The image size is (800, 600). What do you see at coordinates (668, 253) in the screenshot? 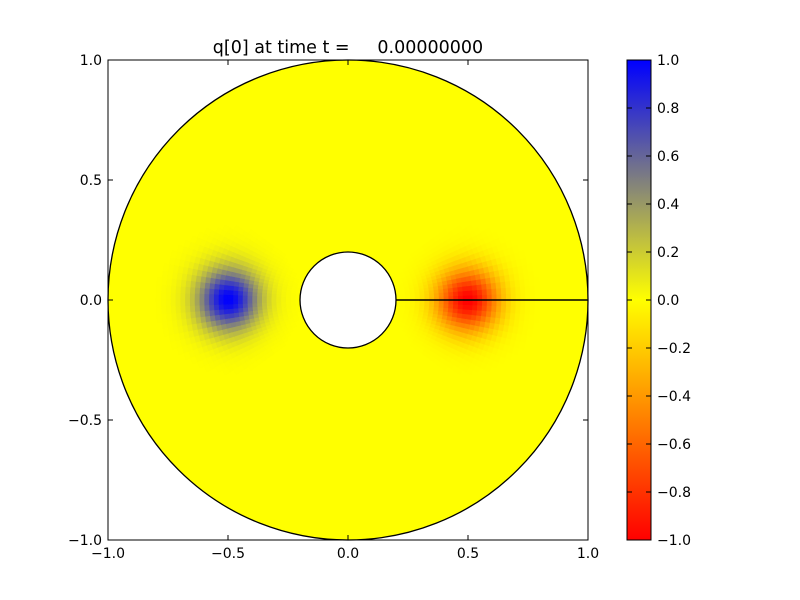
I see `colorbar-tick-label: 0.2` at bounding box center [668, 253].